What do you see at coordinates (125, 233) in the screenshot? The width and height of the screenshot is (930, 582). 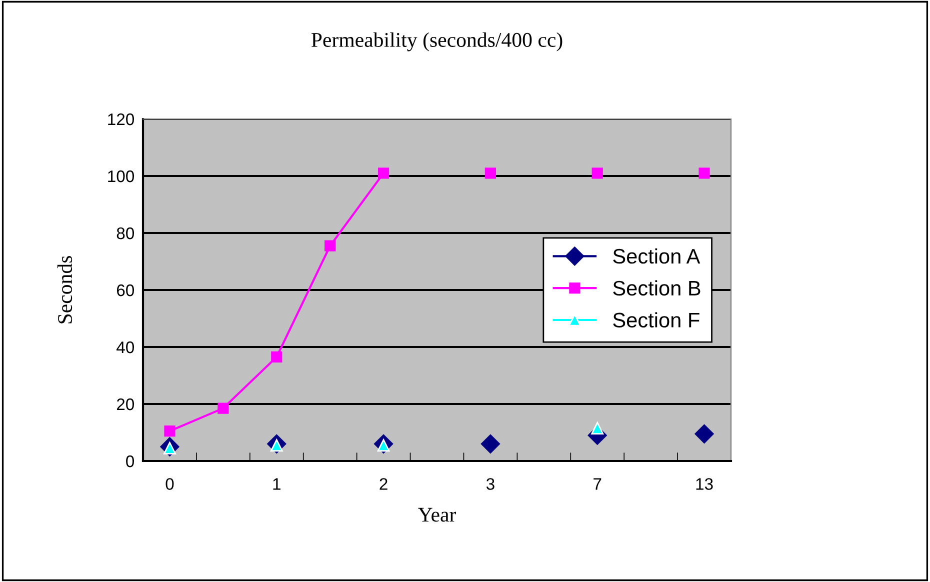 I see `y-tick-label: 80` at bounding box center [125, 233].